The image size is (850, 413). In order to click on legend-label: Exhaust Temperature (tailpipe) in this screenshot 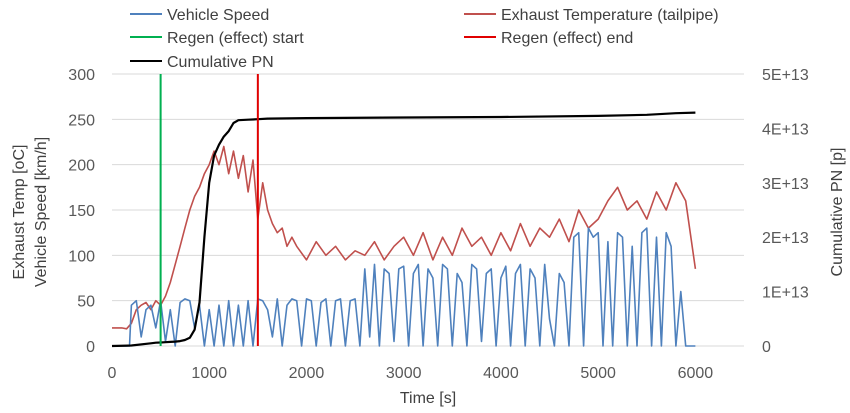, I will do `click(610, 15)`.